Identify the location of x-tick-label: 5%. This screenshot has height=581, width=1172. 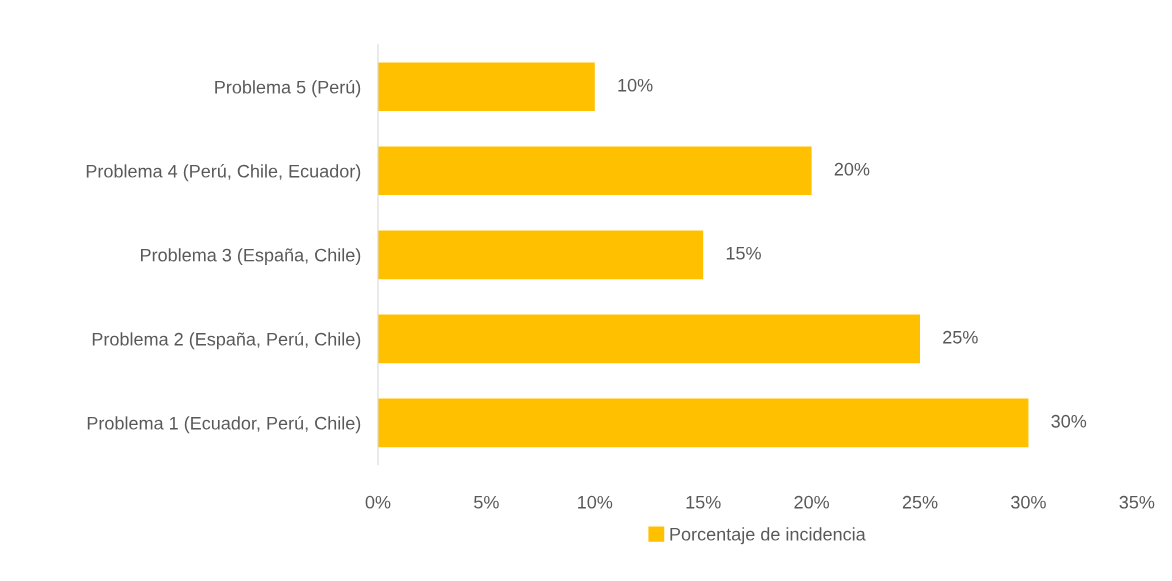
(486, 502).